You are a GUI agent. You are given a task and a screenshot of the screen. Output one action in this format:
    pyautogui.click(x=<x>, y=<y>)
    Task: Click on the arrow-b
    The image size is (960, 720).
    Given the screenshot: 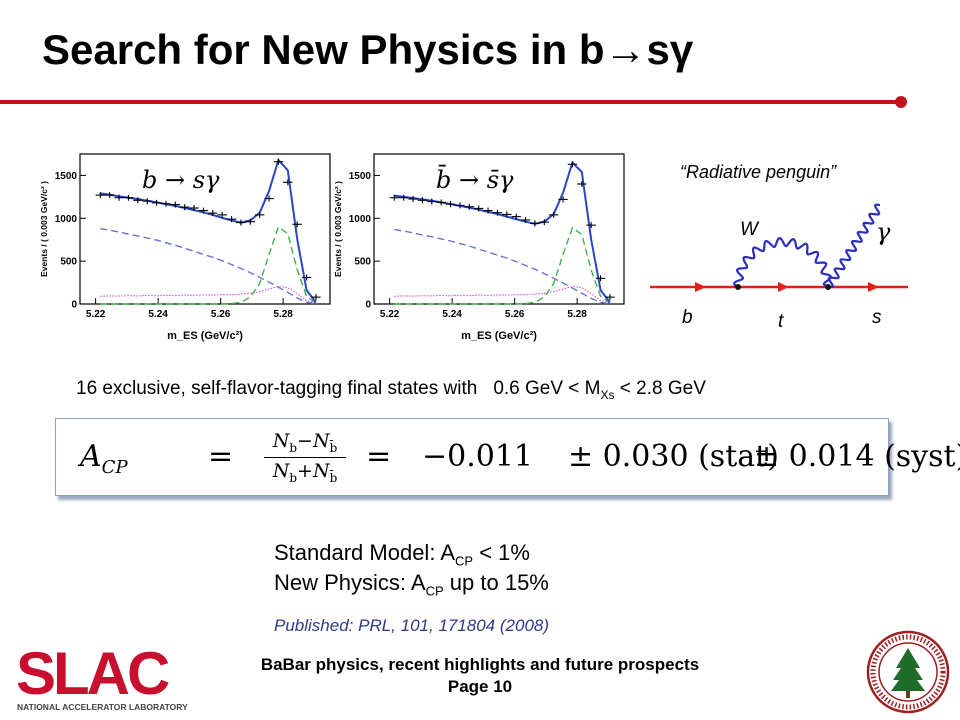 What is the action you would take?
    pyautogui.click(x=700, y=287)
    